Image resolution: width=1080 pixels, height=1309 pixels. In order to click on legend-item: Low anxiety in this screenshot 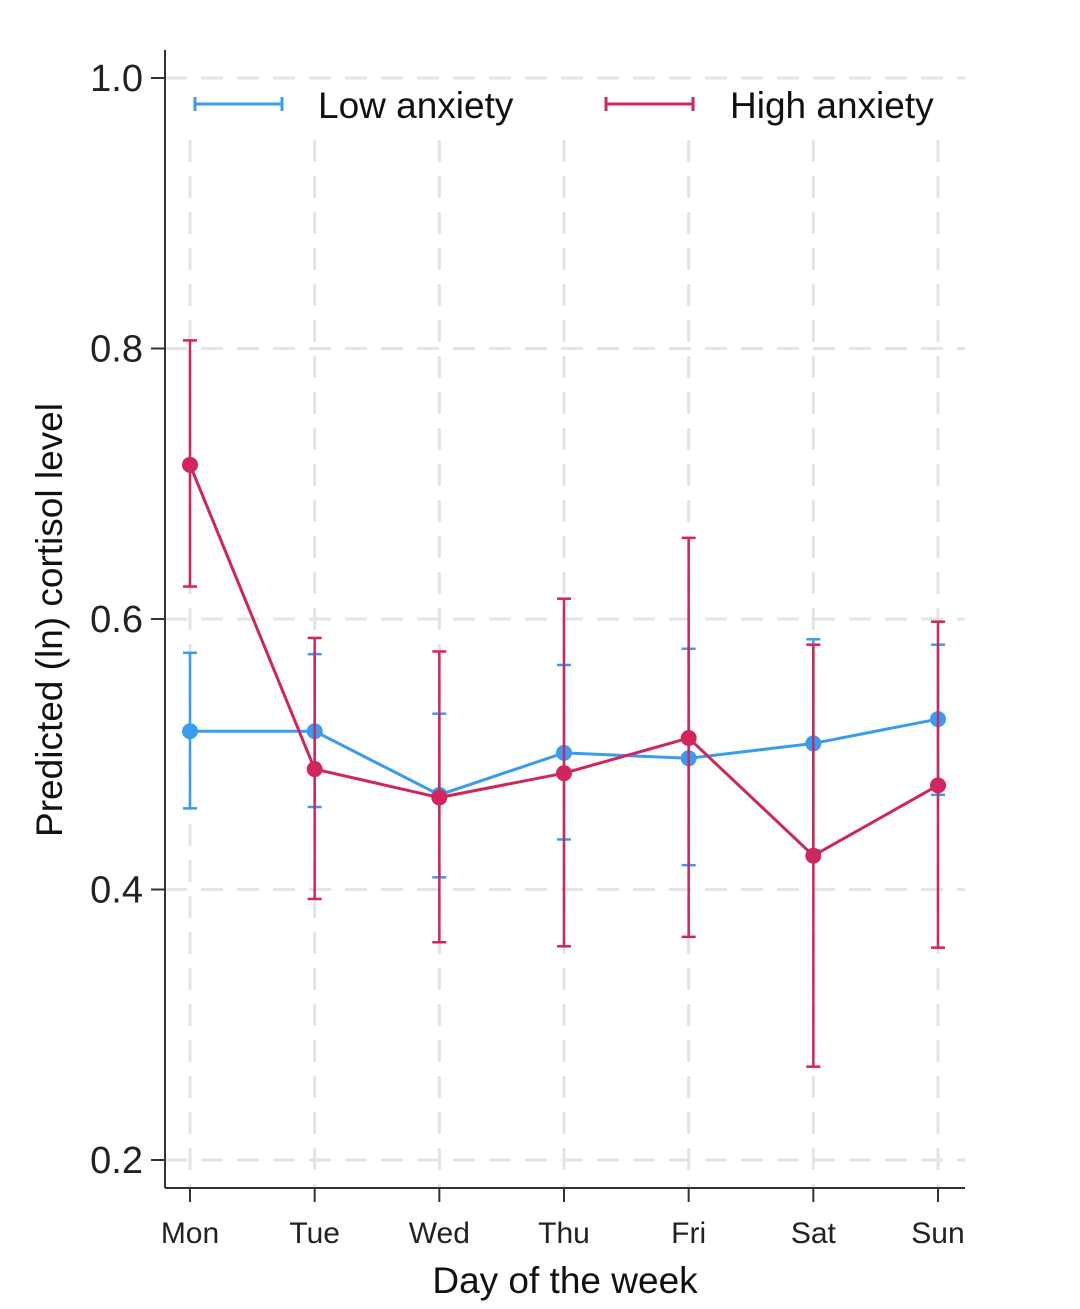, I will do `click(353, 105)`.